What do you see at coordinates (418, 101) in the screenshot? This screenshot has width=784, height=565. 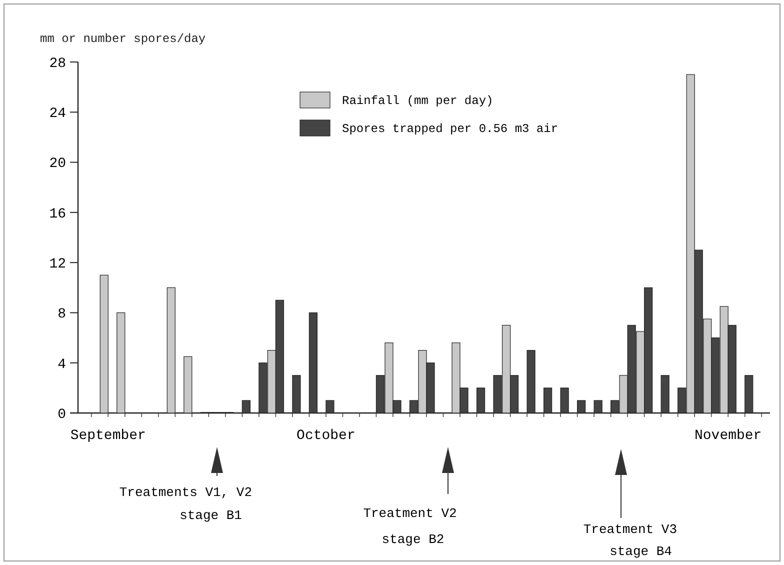 I see `legend-label: Rainfall (mm per day)` at bounding box center [418, 101].